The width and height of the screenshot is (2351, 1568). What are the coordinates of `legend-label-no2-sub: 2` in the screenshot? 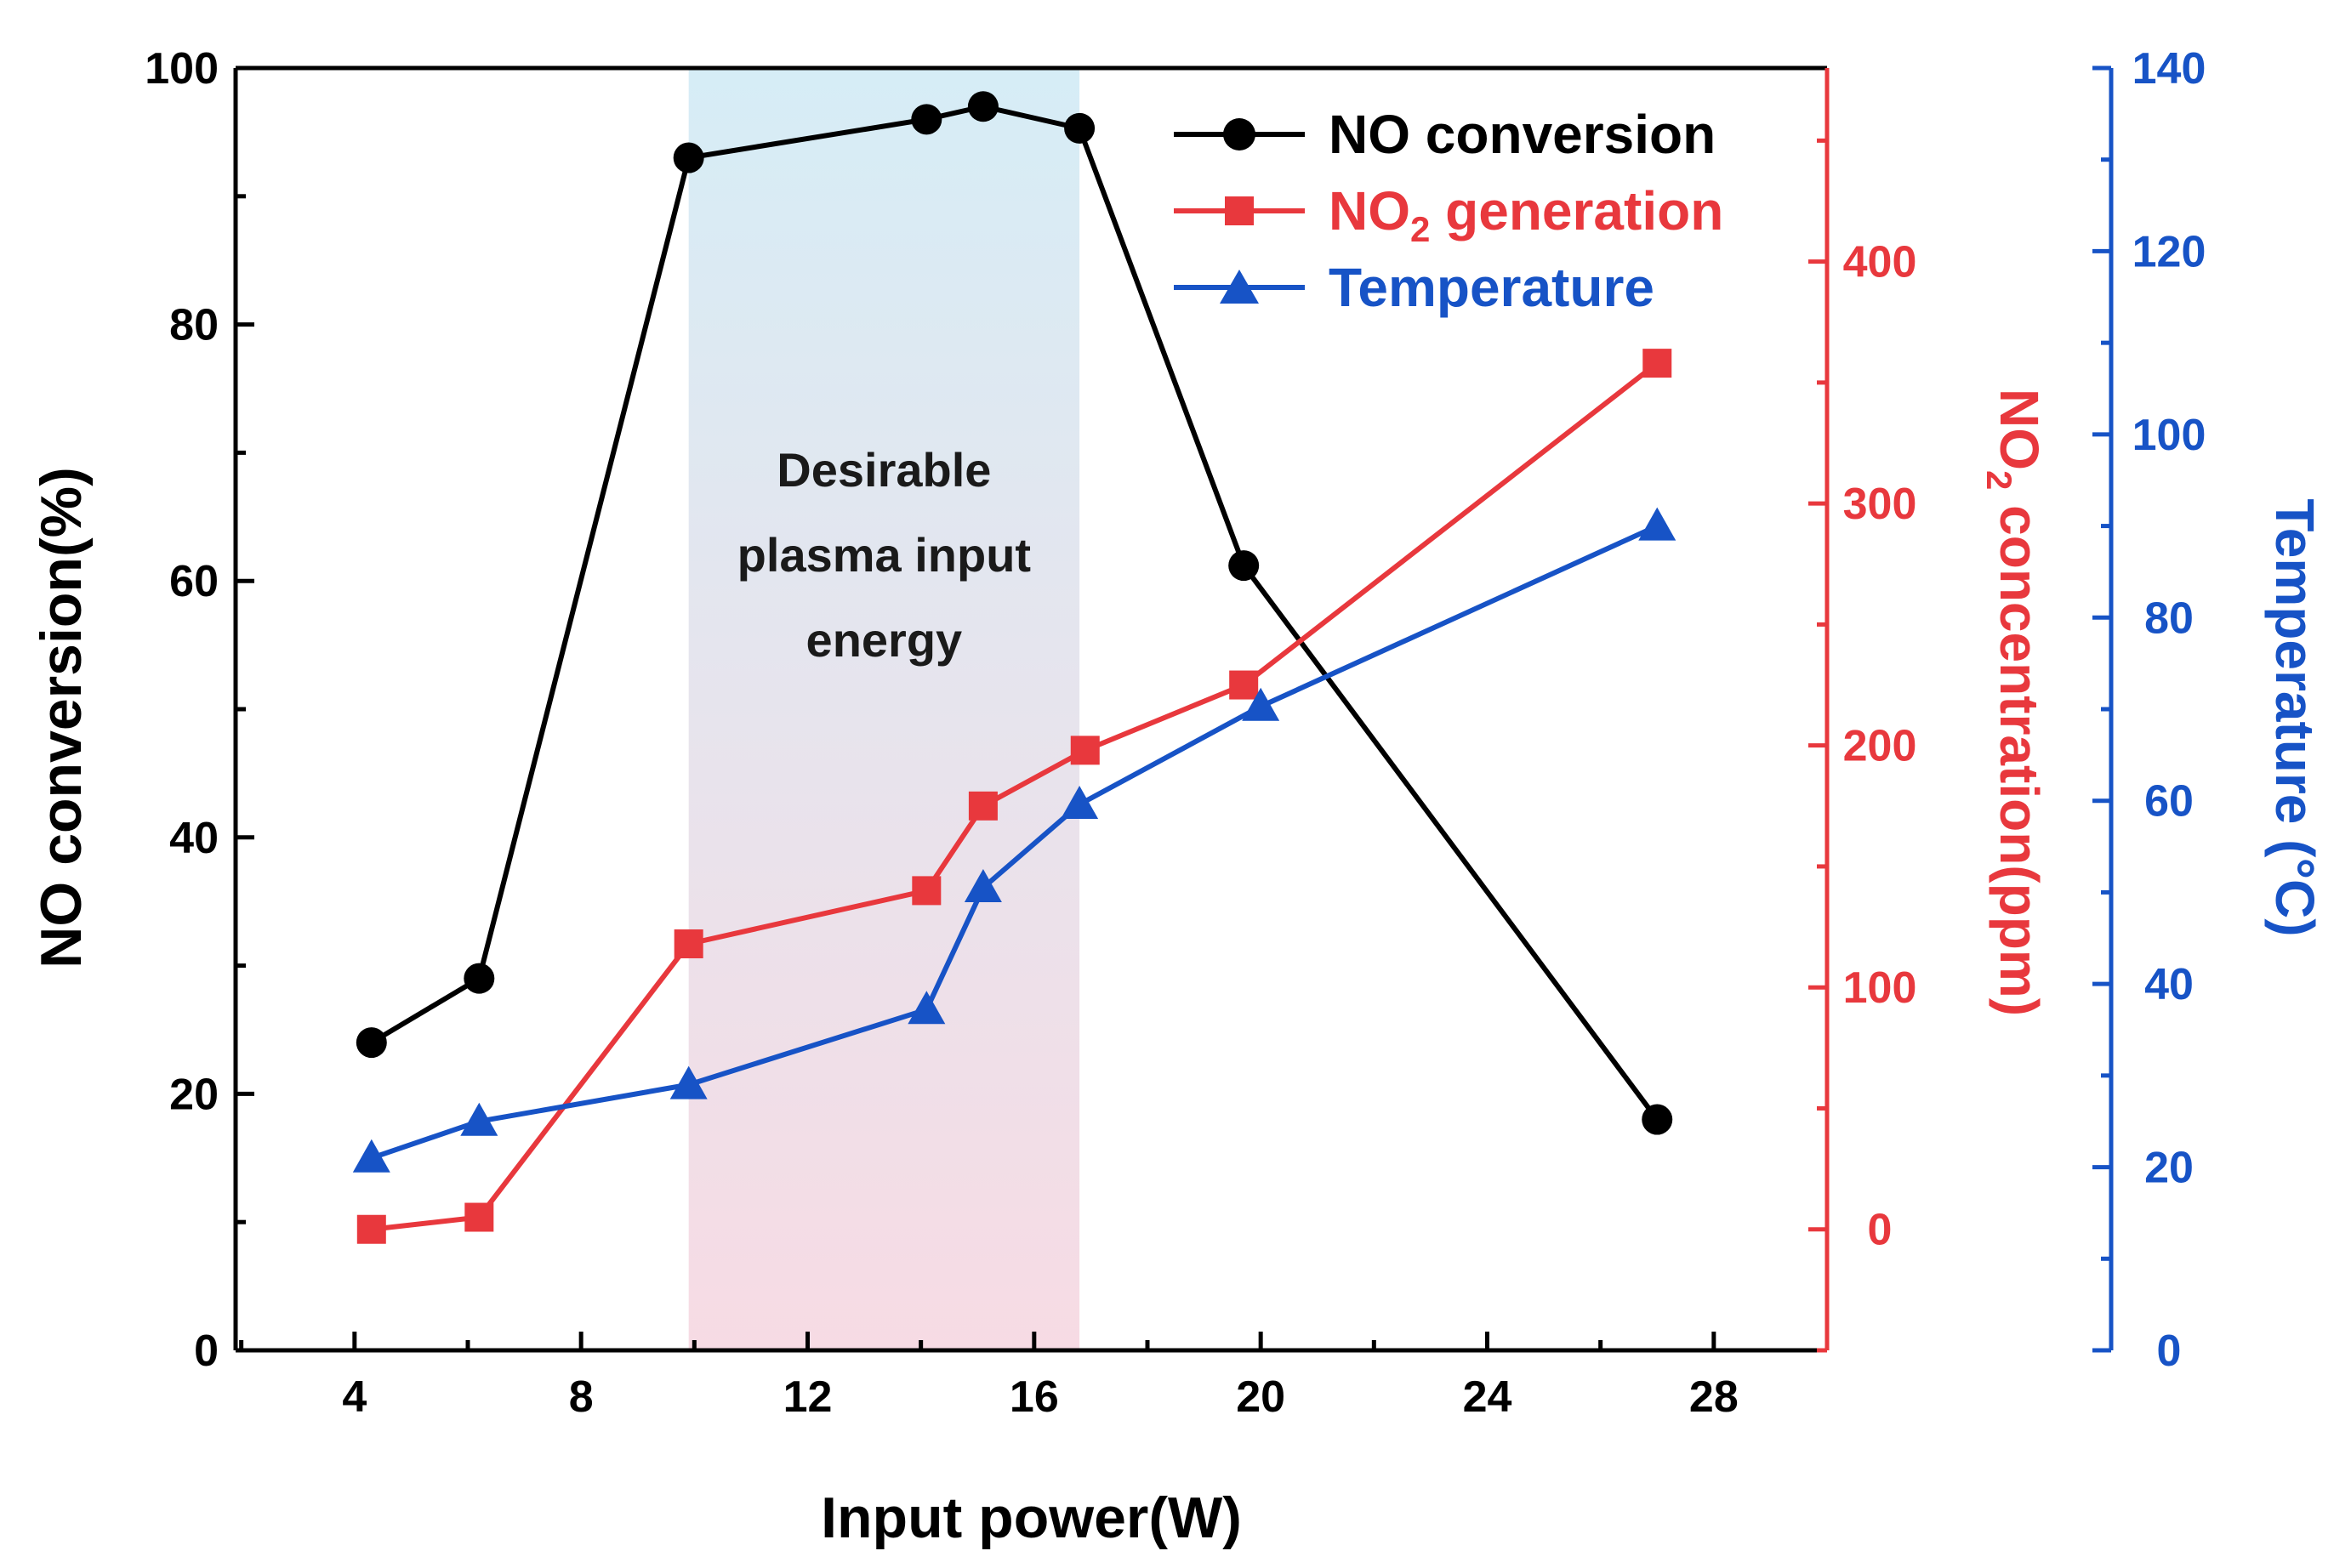 It's located at (1420, 229).